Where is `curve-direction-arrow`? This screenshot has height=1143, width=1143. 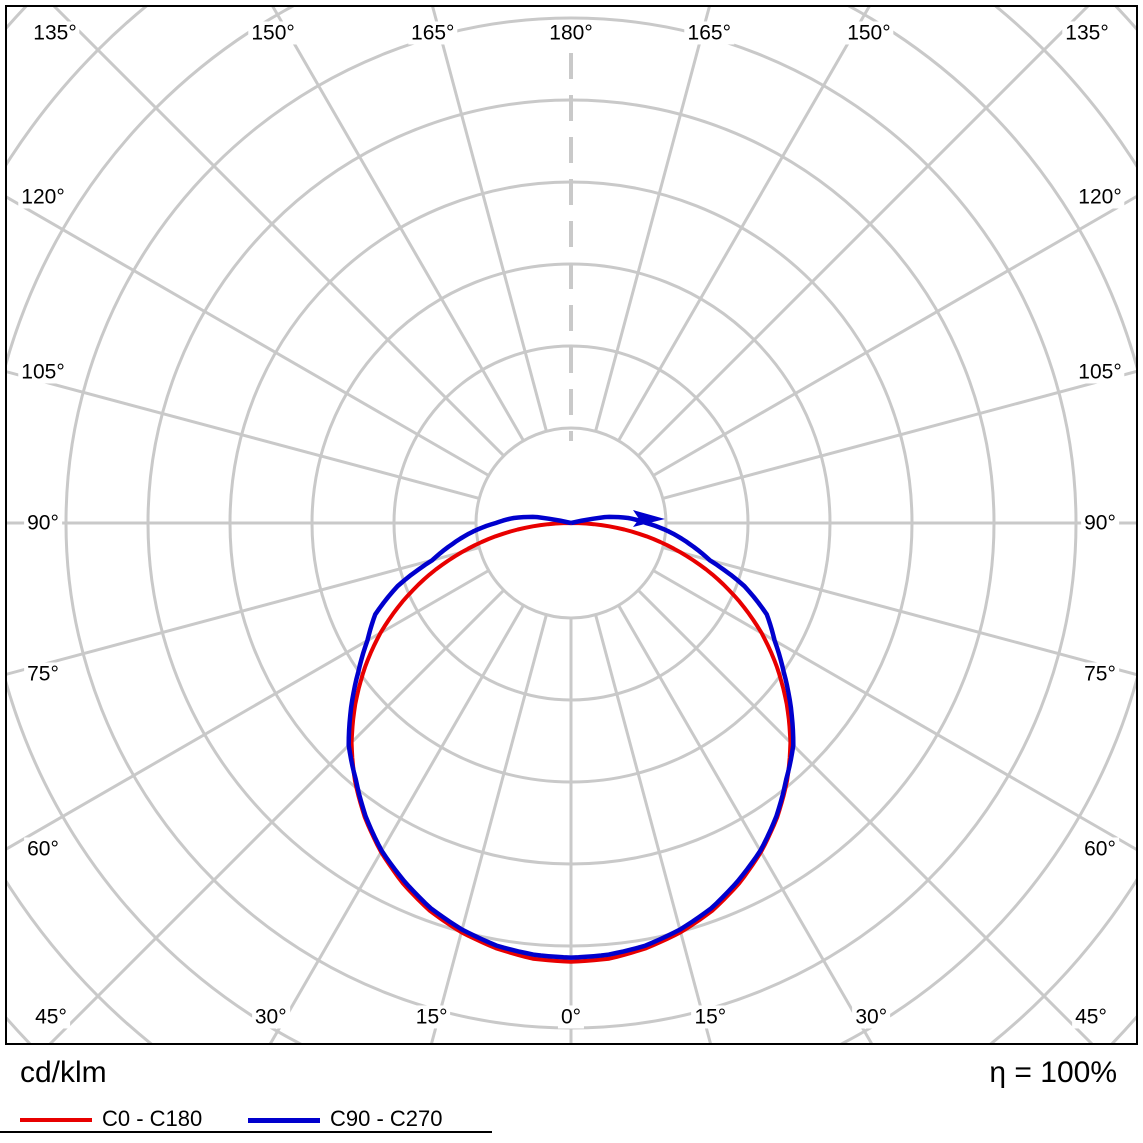
curve-direction-arrow is located at coordinates (649, 518).